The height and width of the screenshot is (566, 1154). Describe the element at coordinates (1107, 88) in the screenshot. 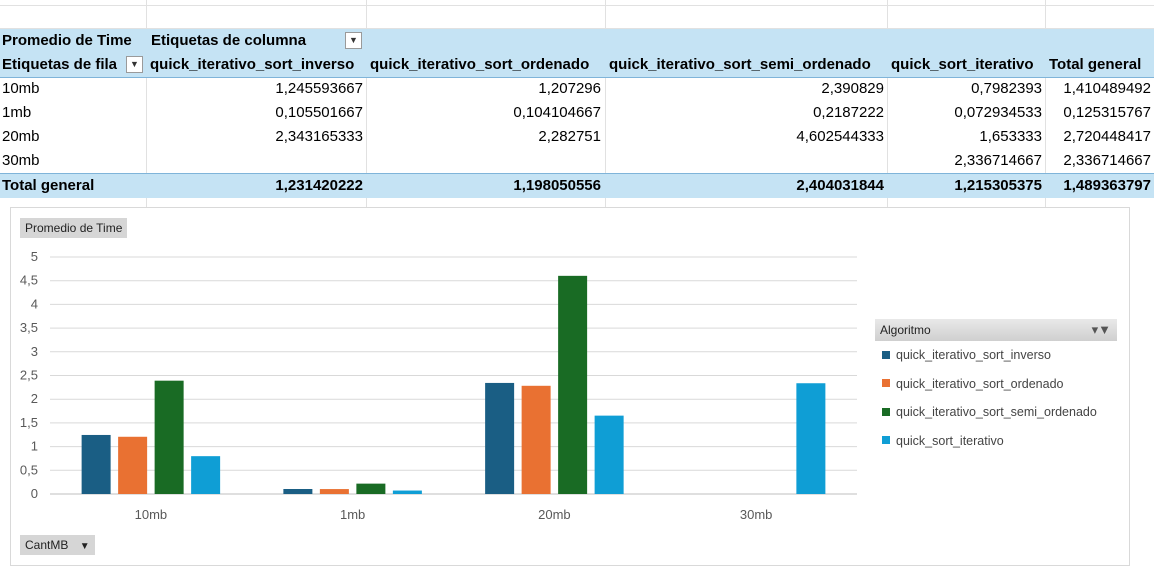

I see `cell-value: 1,410489492` at that location.